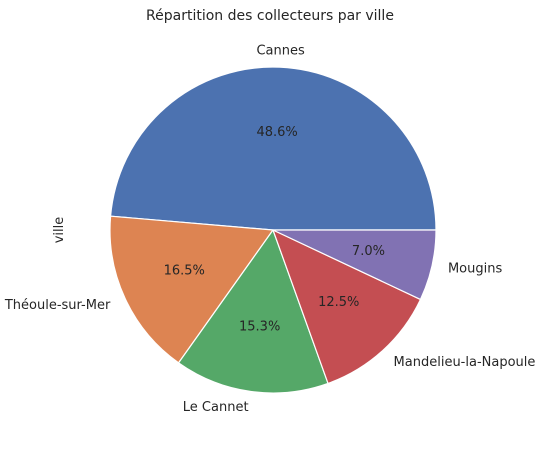 This screenshot has width=537, height=449. What do you see at coordinates (270, 16) in the screenshot?
I see `chart-title: Répartition des collecteurs par ville` at bounding box center [270, 16].